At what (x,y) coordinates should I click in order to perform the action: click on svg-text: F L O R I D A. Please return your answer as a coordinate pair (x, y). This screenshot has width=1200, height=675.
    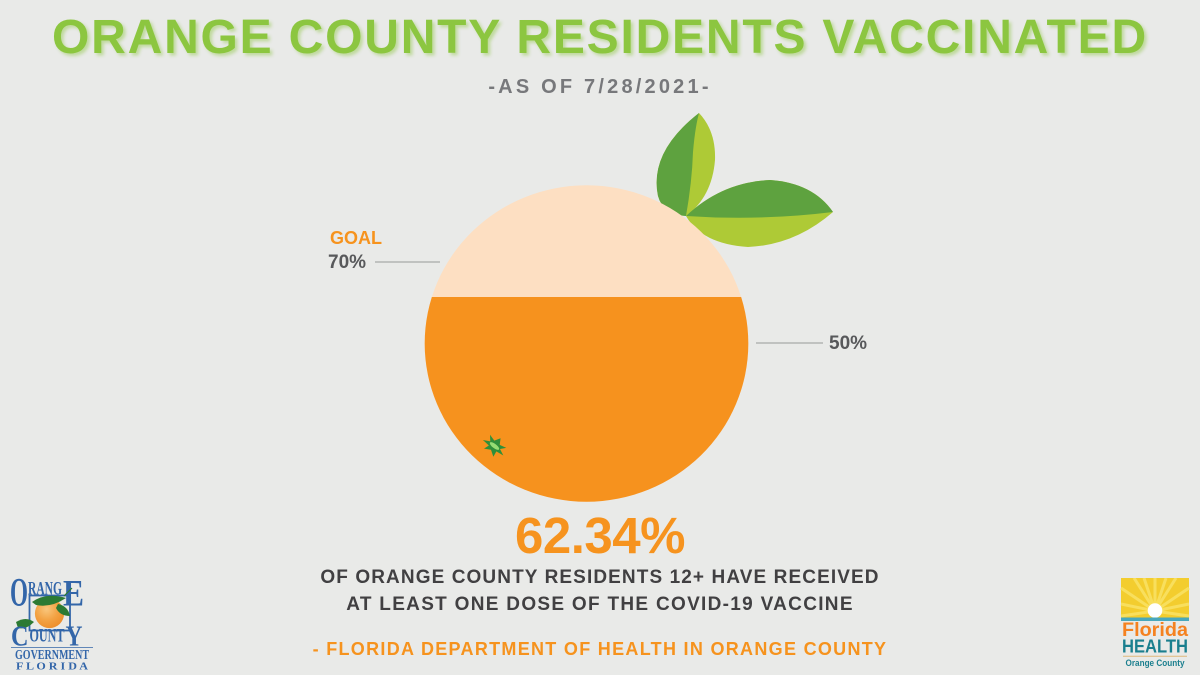
    Looking at the image, I should click on (52, 667).